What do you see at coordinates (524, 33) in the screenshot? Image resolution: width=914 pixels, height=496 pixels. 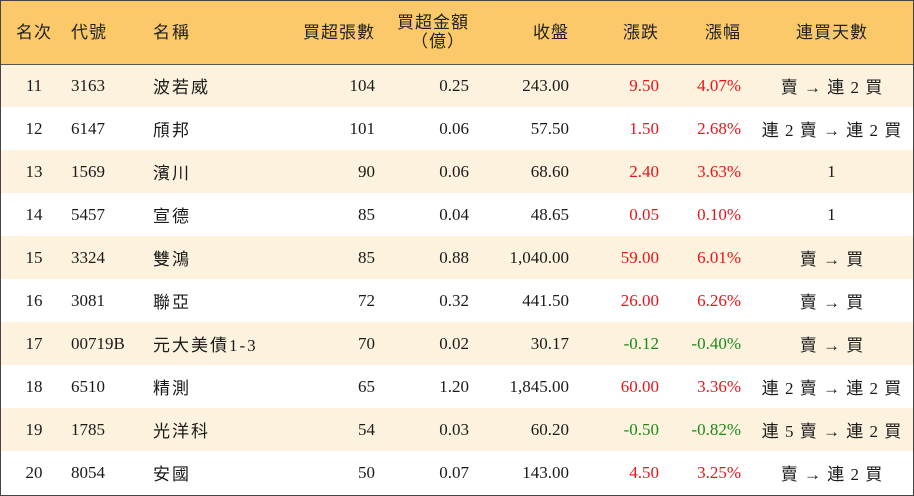 I see `header-close: 收盤` at bounding box center [524, 33].